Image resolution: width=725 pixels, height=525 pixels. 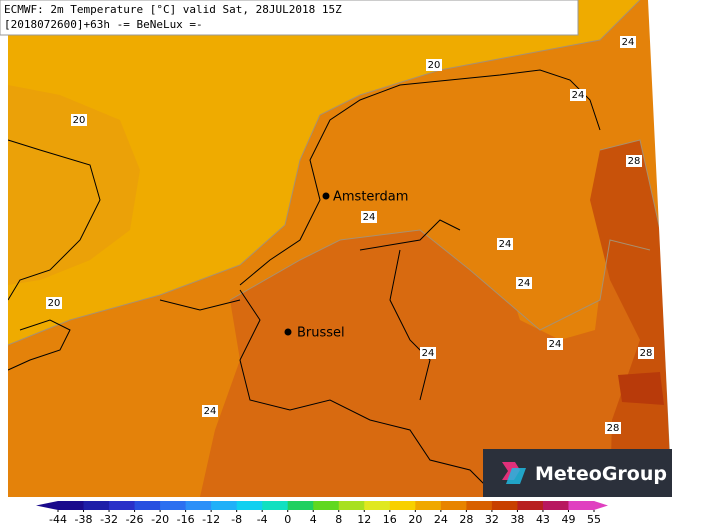 I want to click on colorbar-tick-label: 4, so click(x=313, y=519).